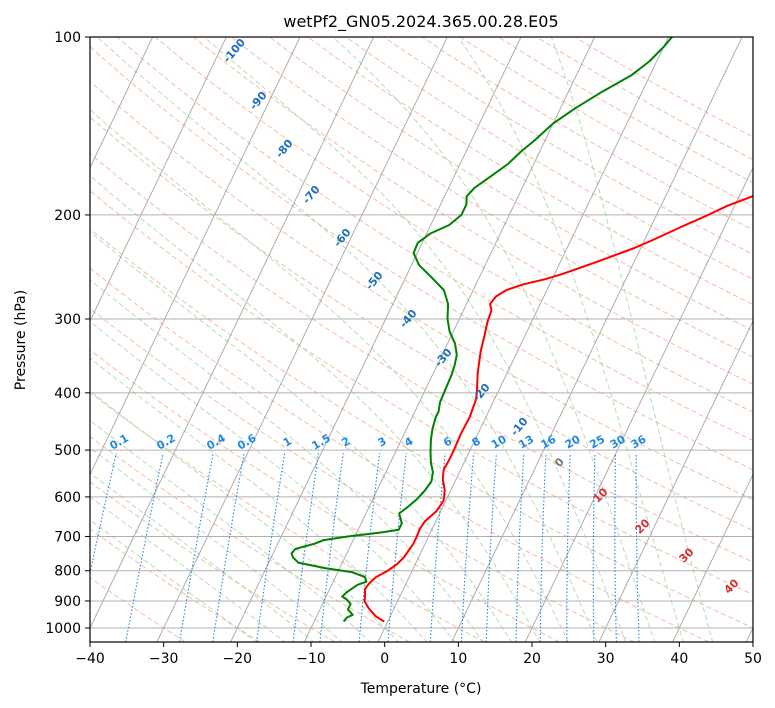 The height and width of the screenshot is (708, 775). Describe the element at coordinates (21, 340) in the screenshot. I see `y-axis-title: Pressure (hPa)` at that location.